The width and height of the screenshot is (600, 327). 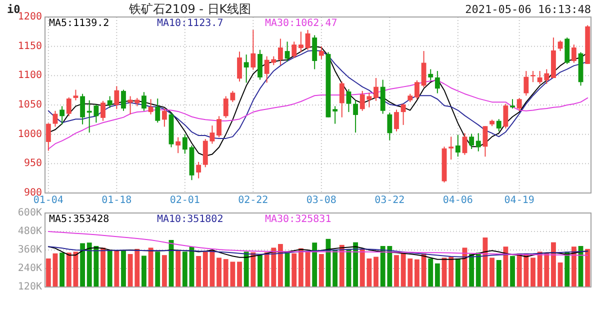 What do you see at coordinates (301, 23) in the screenshot?
I see `text: MA30:1062.47` at bounding box center [301, 23].